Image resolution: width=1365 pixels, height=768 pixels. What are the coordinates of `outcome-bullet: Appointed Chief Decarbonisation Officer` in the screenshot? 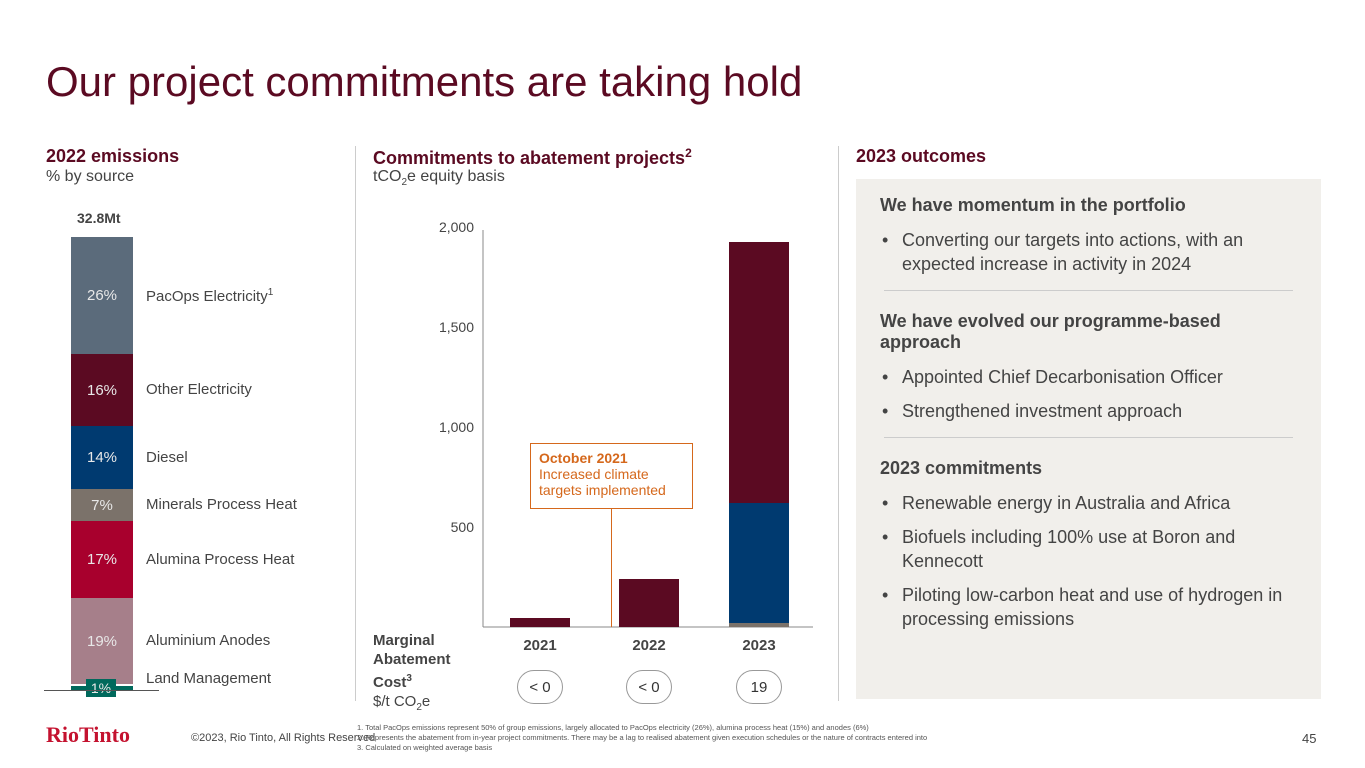 It's located at (1088, 377).